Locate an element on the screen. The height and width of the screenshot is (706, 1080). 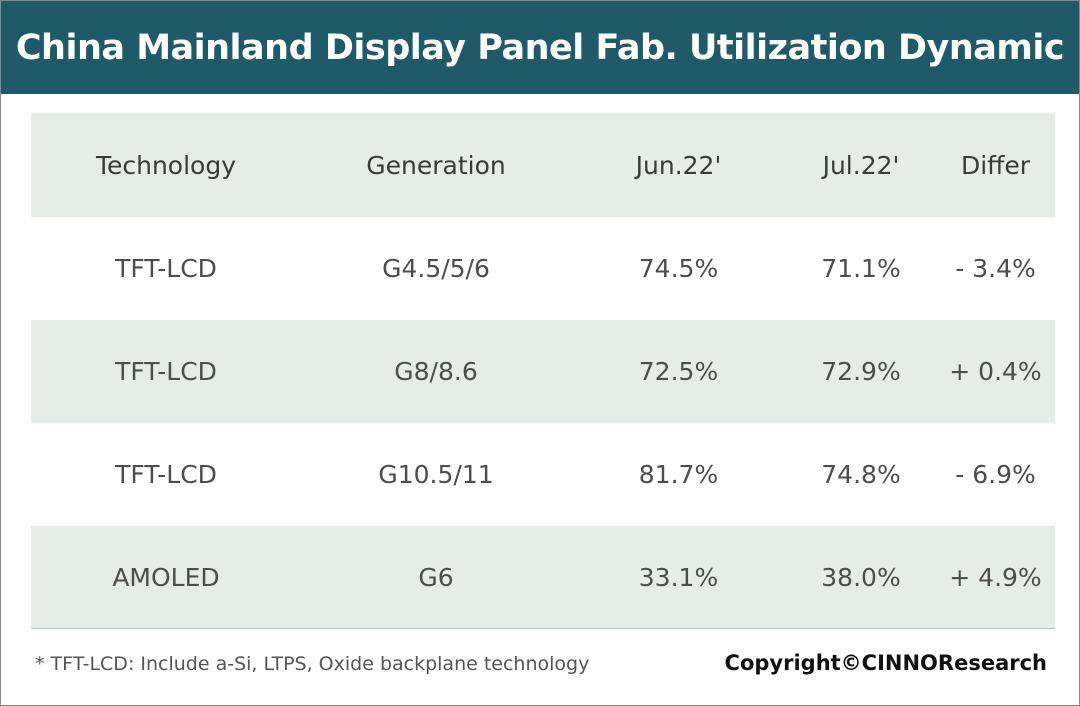
cell-differ: + 4.9% is located at coordinates (995, 577).